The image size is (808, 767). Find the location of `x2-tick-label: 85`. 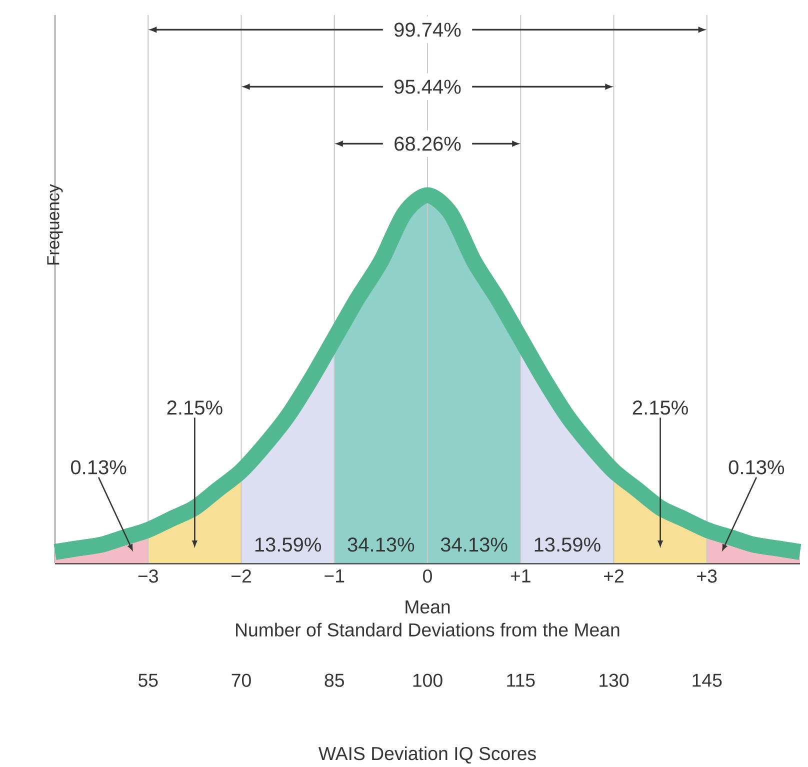

x2-tick-label: 85 is located at coordinates (334, 680).